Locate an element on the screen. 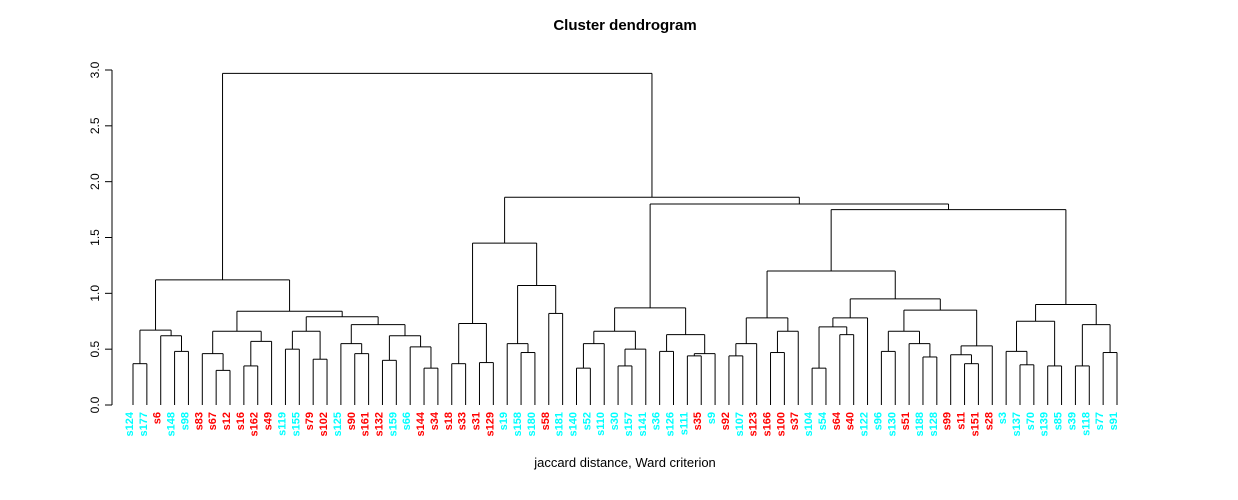 The height and width of the screenshot is (500, 1238). leaf-label: s83 is located at coordinates (199, 421).